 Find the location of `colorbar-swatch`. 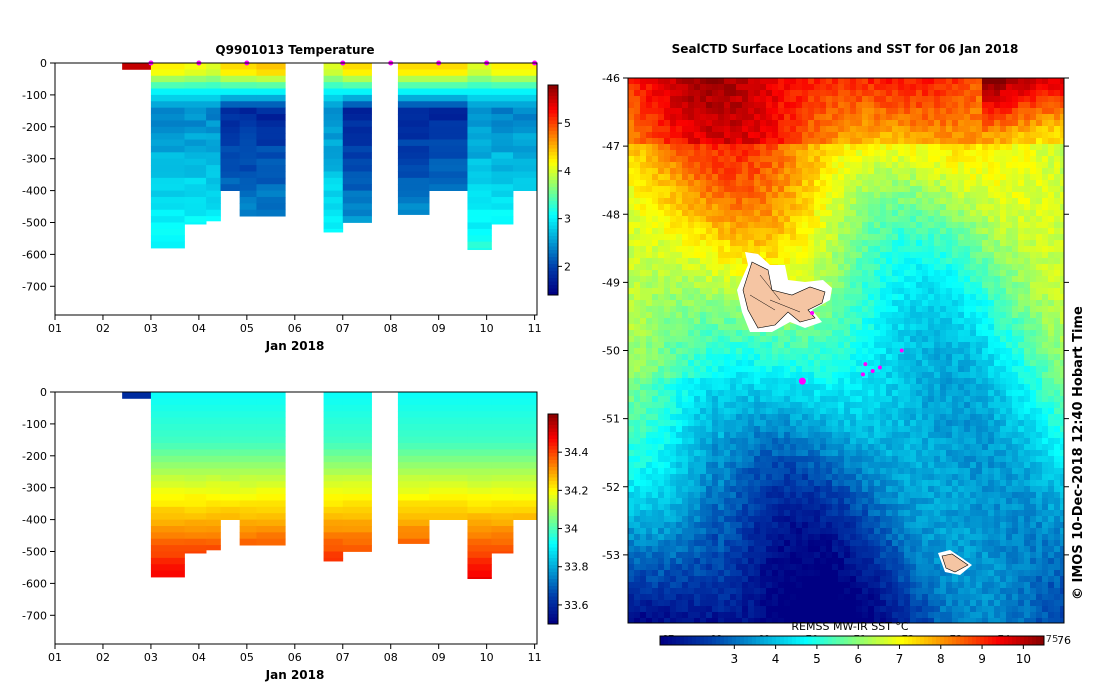

colorbar-swatch is located at coordinates (553, 293).